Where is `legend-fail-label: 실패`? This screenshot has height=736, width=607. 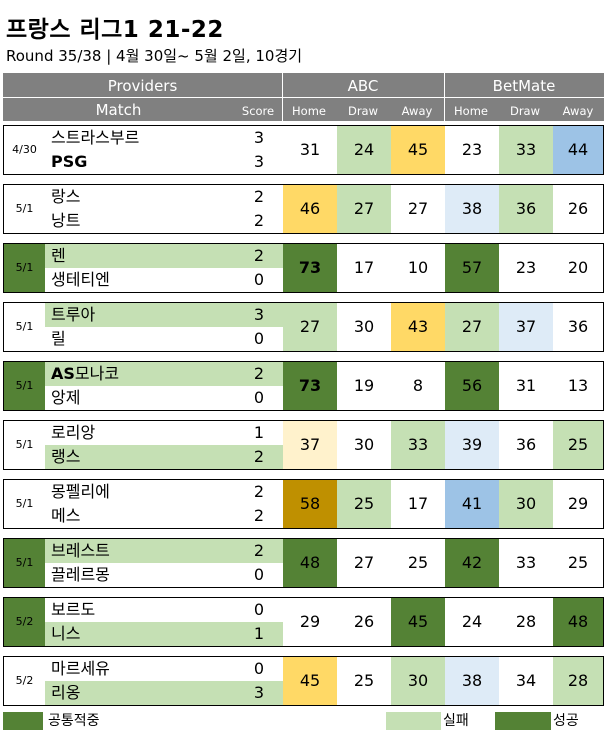
legend-fail-label: 실패 is located at coordinates (456, 721).